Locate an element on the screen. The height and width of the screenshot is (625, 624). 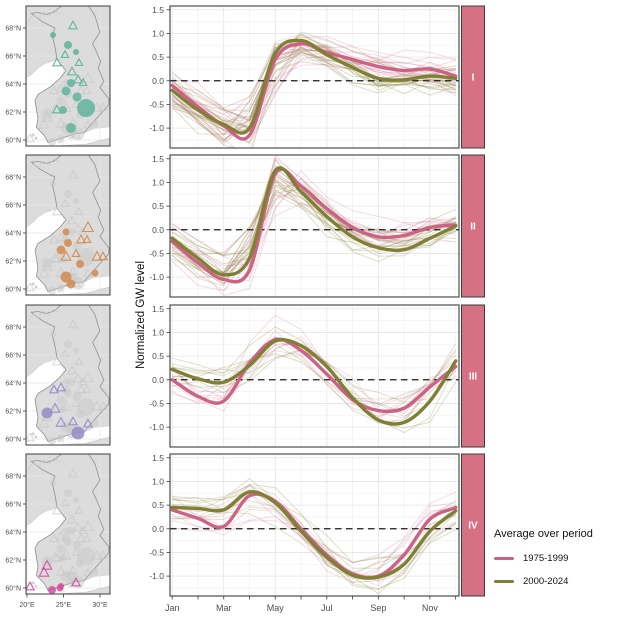
line-swatch-2000-2024 is located at coordinates (504, 581).